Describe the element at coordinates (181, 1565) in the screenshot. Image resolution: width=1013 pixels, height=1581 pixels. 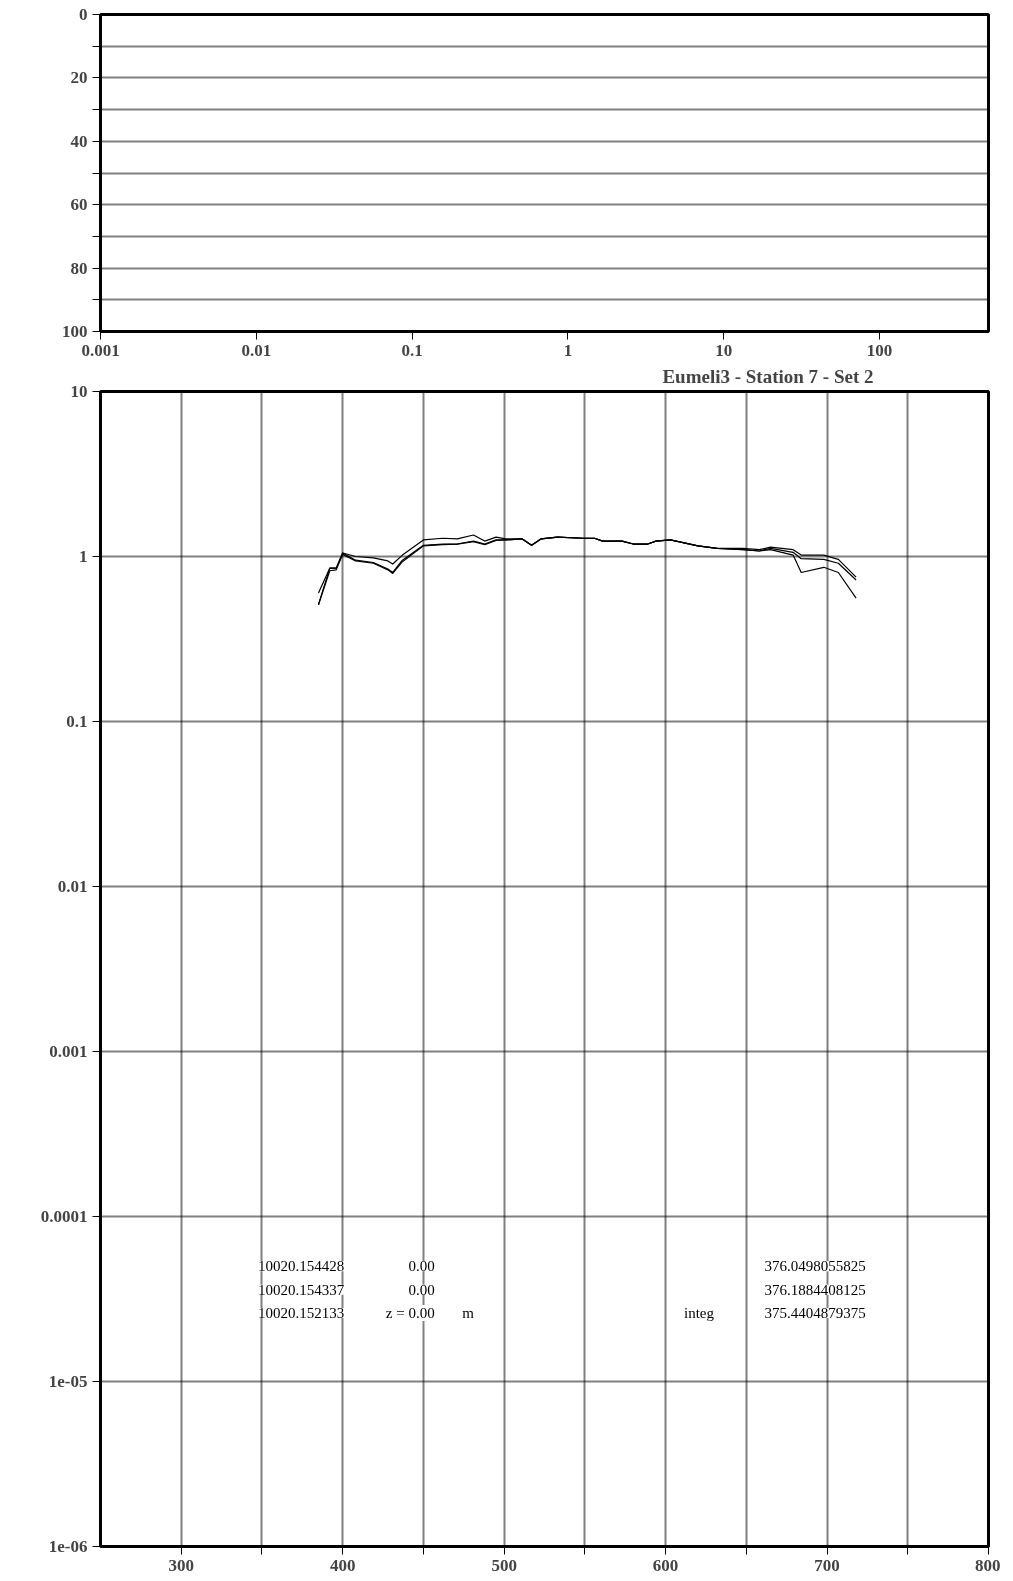
I see `x-tick-label: 300` at that location.